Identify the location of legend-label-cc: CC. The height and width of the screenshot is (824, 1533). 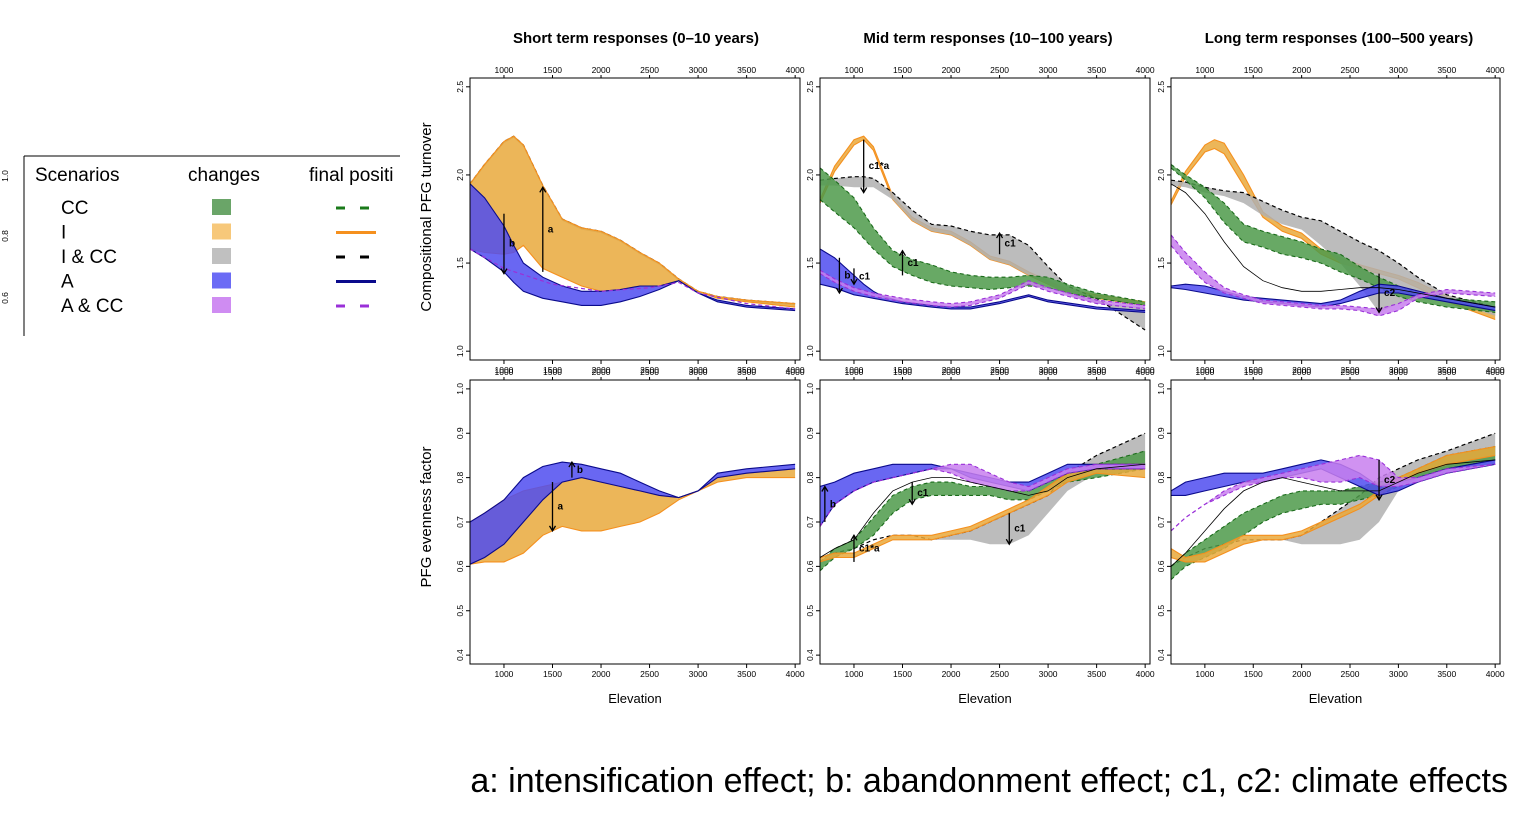
(74, 208).